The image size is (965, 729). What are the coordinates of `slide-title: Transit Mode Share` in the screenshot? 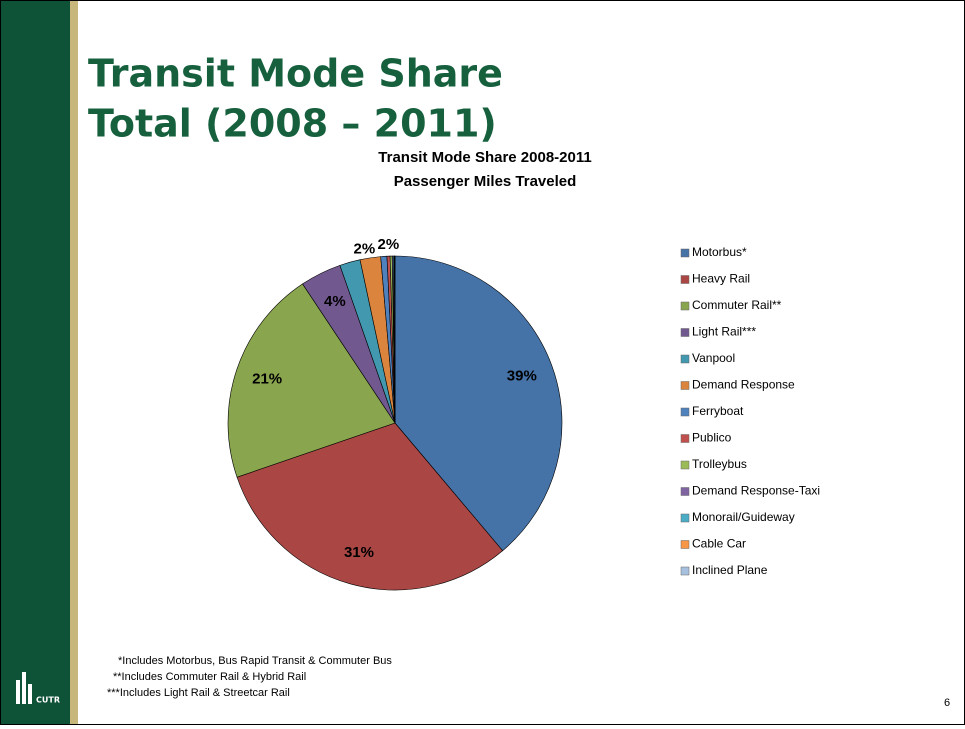 It's located at (295, 74).